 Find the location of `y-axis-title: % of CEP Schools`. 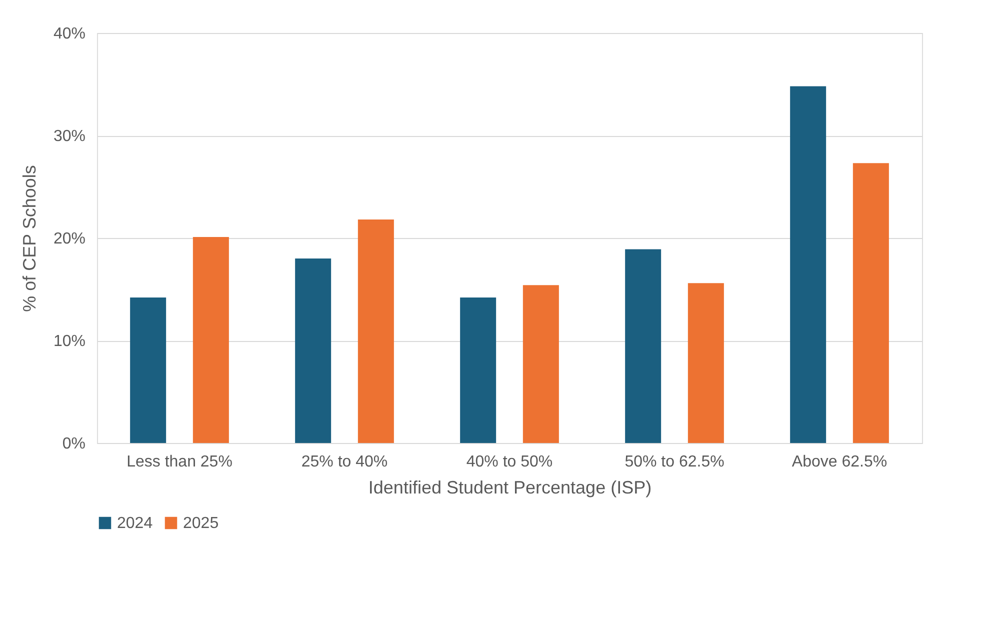

y-axis-title: % of CEP Schools is located at coordinates (29, 238).